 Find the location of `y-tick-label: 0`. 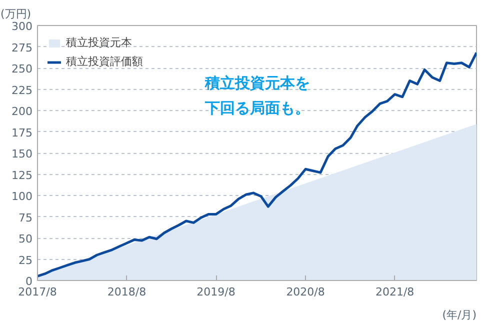

y-tick-label: 0 is located at coordinates (29, 281).